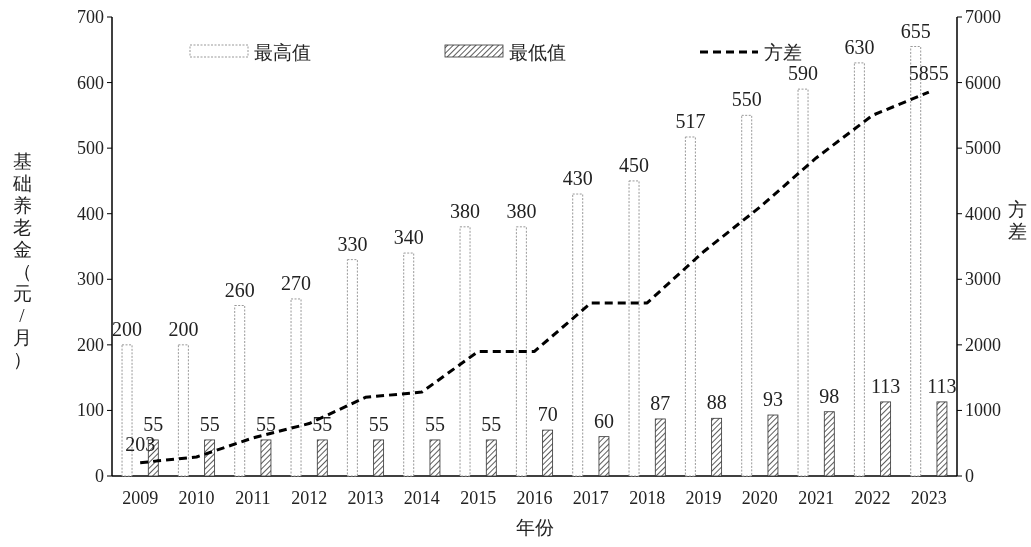 Image resolution: width=1031 pixels, height=547 pixels. What do you see at coordinates (90, 17) in the screenshot?
I see `y-tick-label: 700` at bounding box center [90, 17].